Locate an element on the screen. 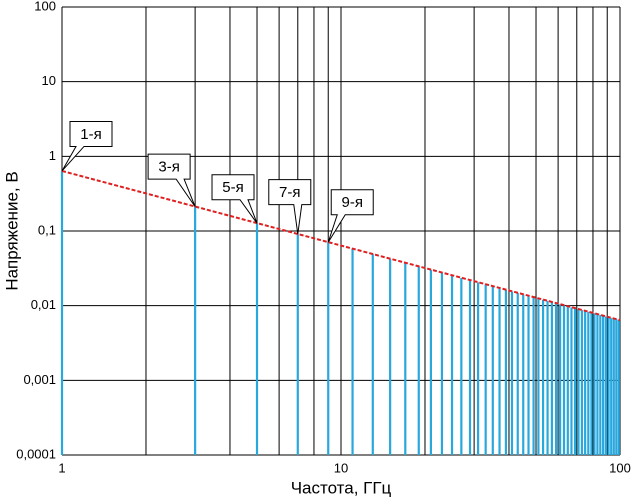 This screenshot has height=499, width=633. y-tick-label: 0,001 is located at coordinates (39, 379).